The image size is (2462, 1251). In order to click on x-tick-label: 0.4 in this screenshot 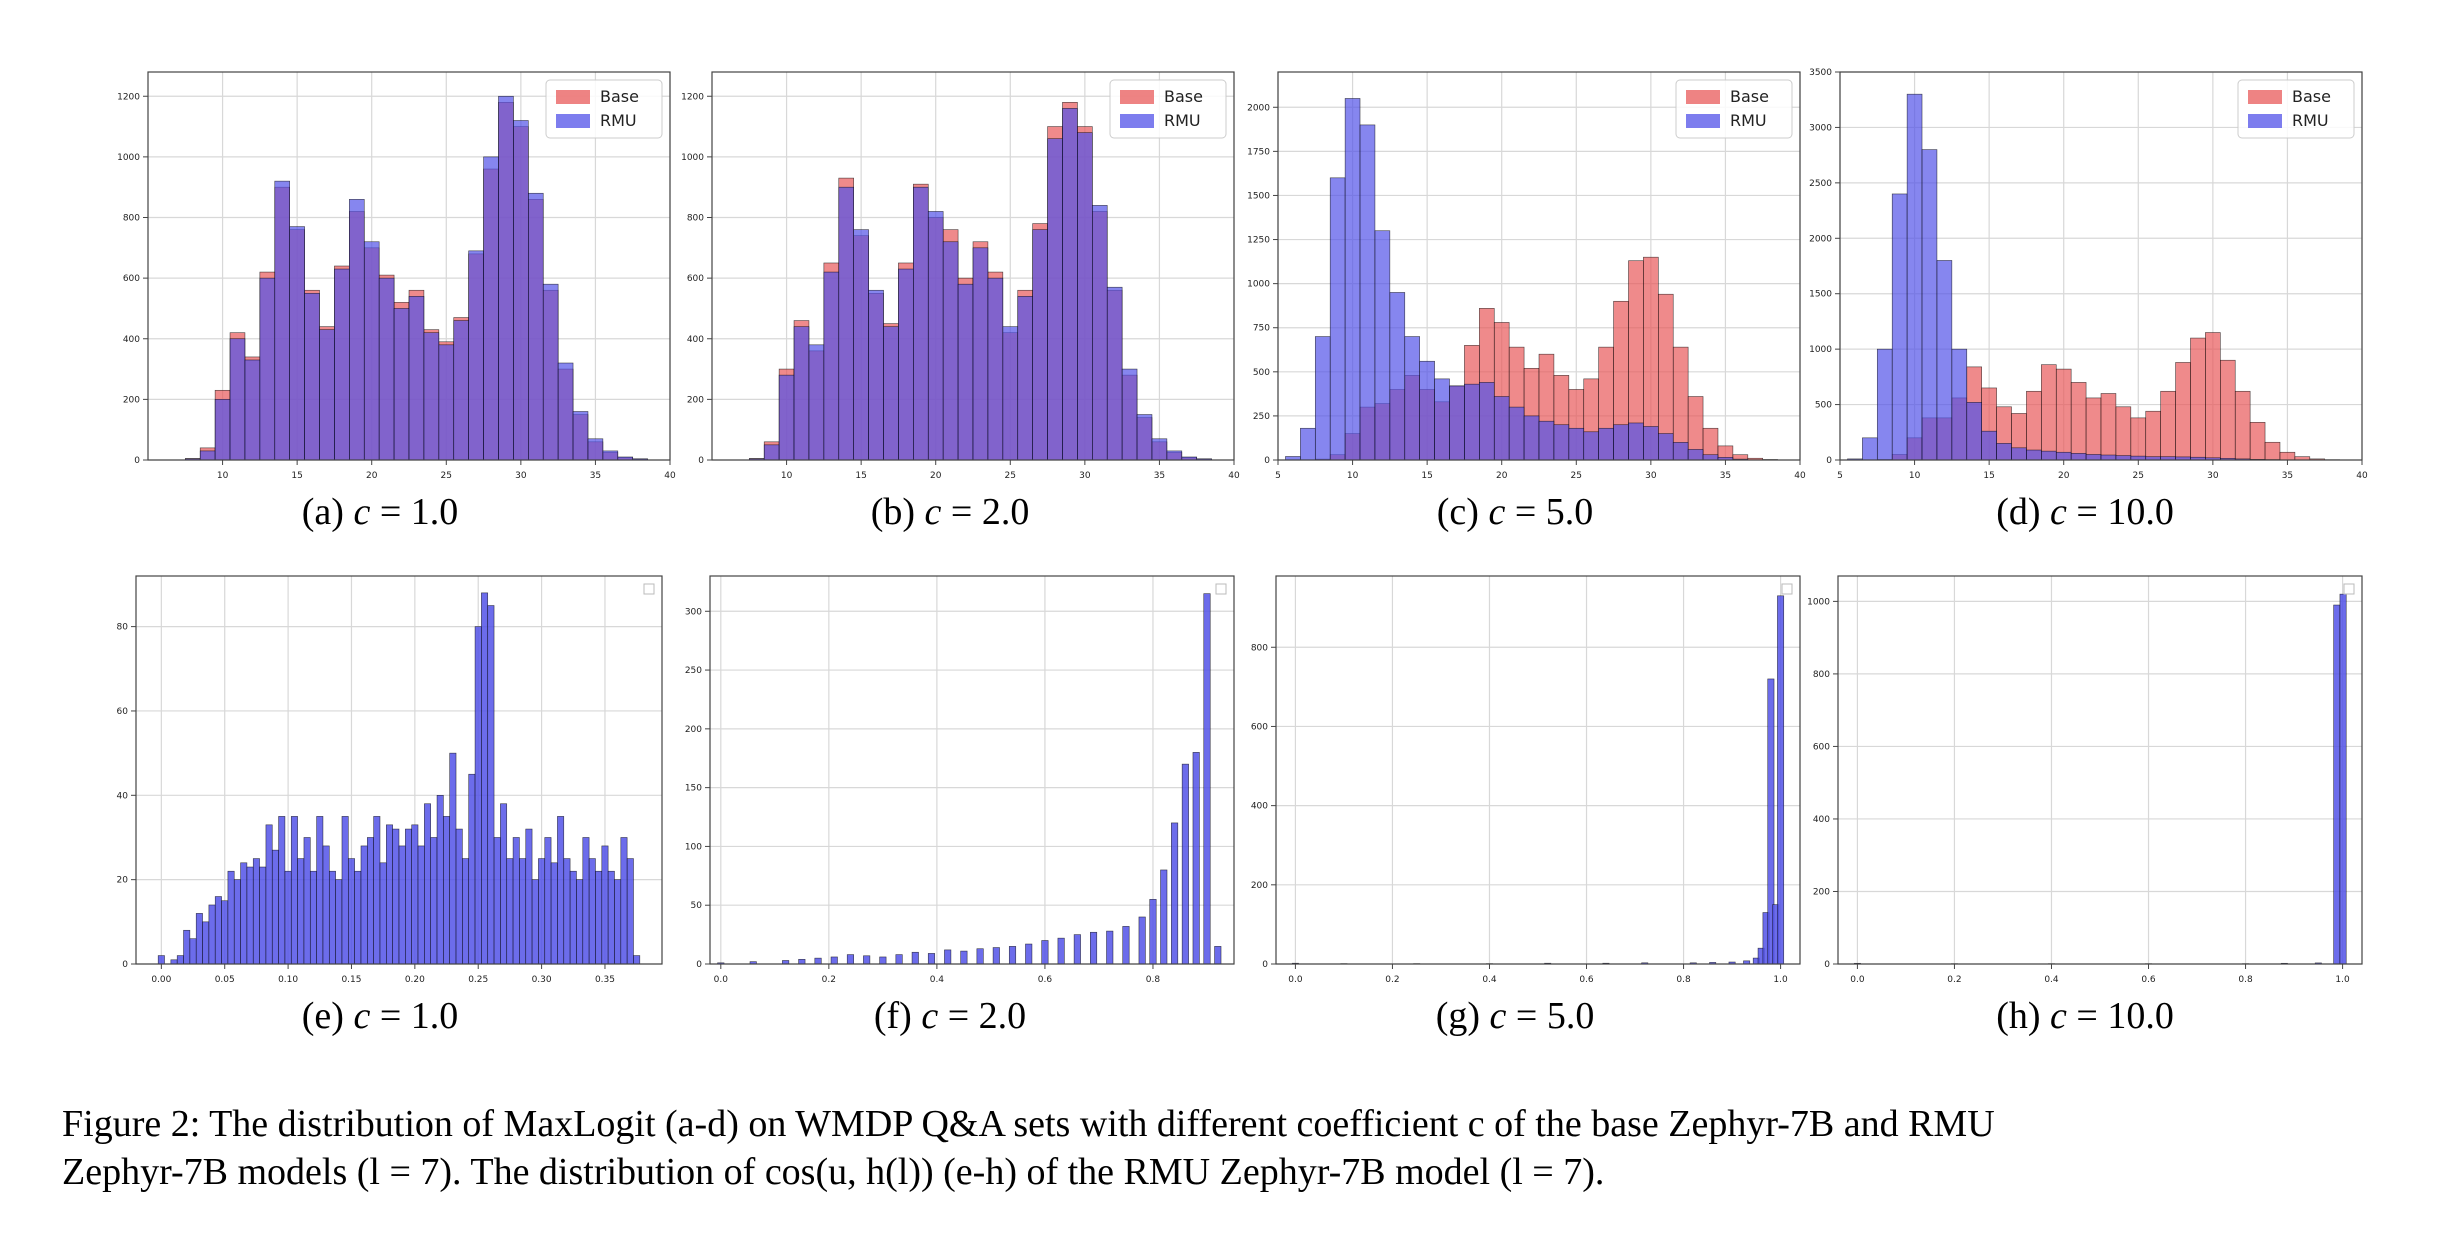, I will do `click(1489, 980)`.